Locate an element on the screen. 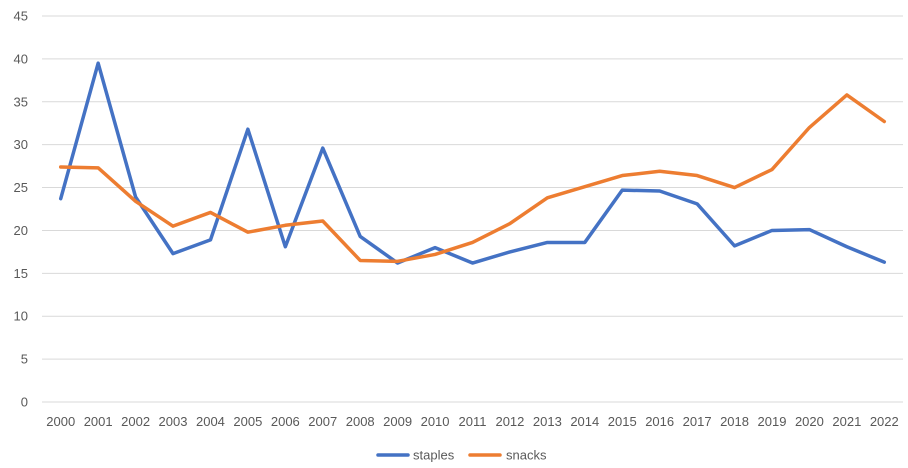 The image size is (908, 468). x-tick-label: 2012 is located at coordinates (509, 421).